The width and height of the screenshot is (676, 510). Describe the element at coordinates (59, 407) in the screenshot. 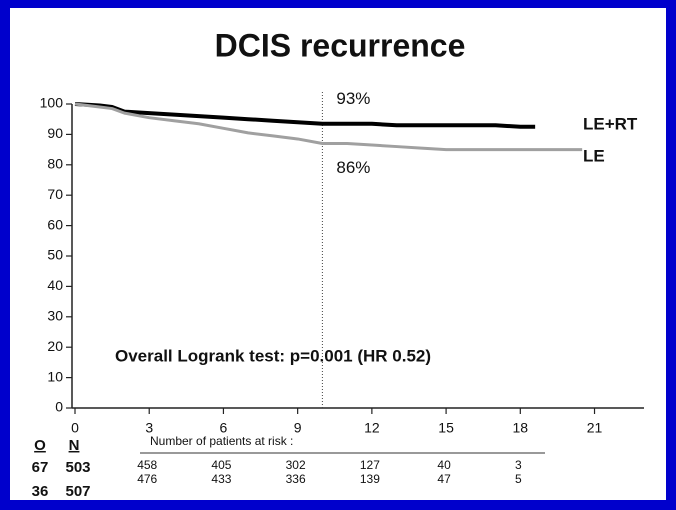

I see `y-tick-label: 0` at that location.